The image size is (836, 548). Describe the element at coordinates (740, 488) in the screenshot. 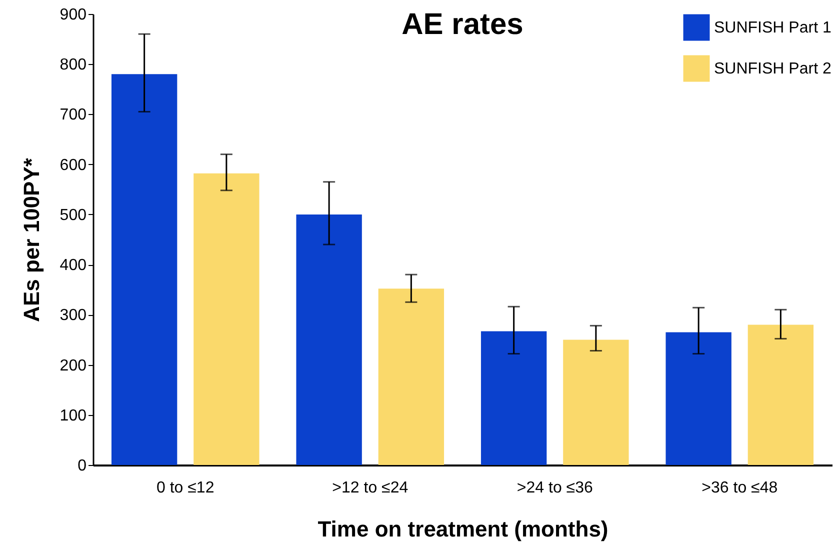

I see `x-tick-label: >36 to ≤48` at that location.